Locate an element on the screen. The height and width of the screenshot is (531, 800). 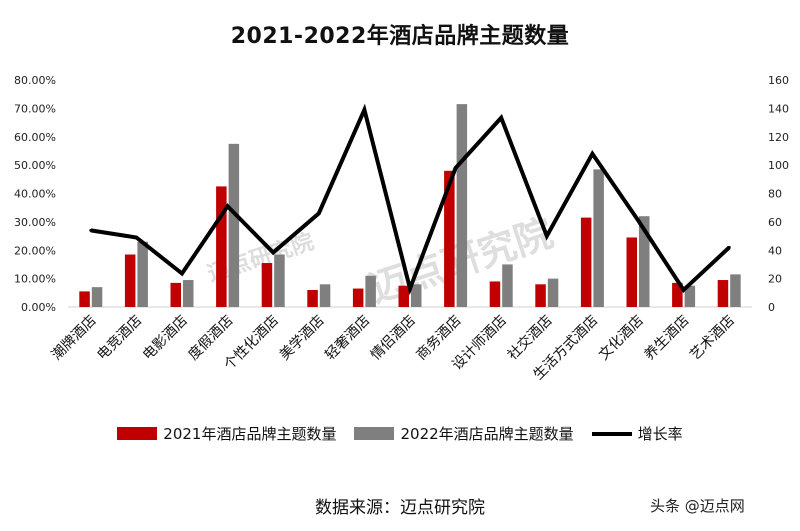
y-left-tick-label: 60.00% is located at coordinates (35, 137).